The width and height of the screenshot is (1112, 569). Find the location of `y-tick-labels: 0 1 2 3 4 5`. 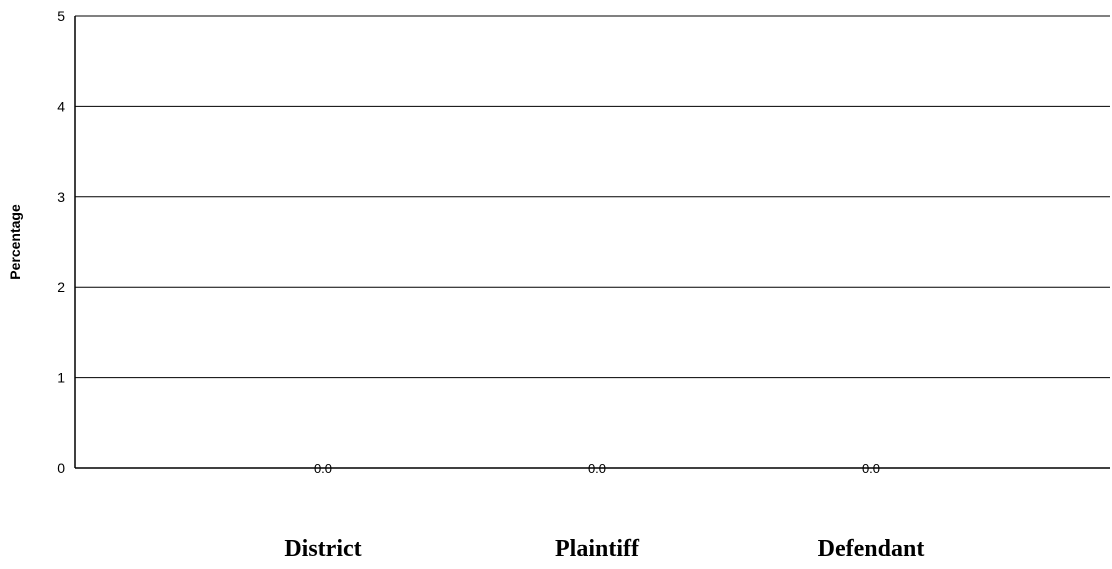

y-tick-labels: 0 1 2 3 4 5 is located at coordinates (61, 242).